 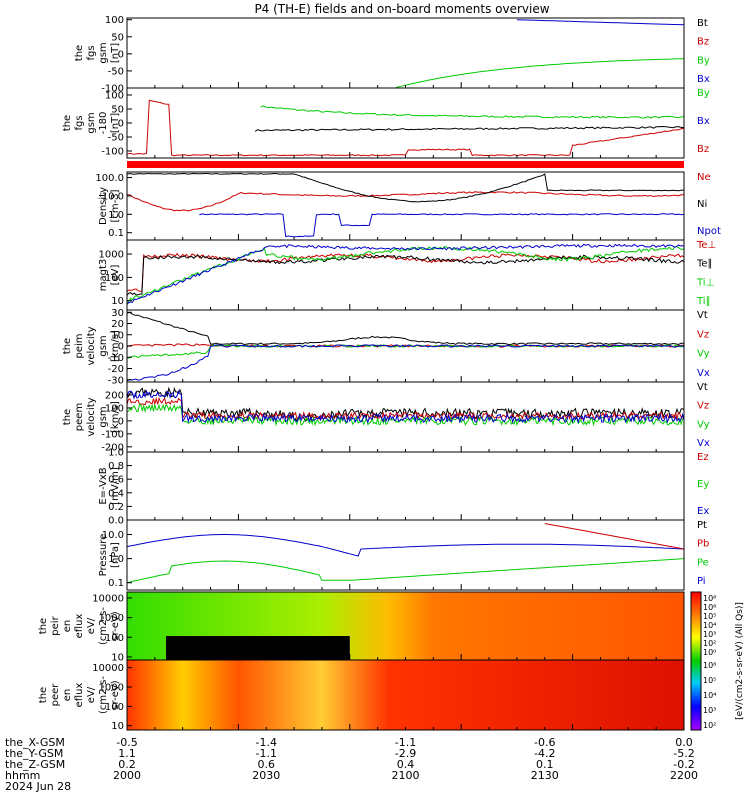 I want to click on legend-efield-0: Ez, so click(x=703, y=457).